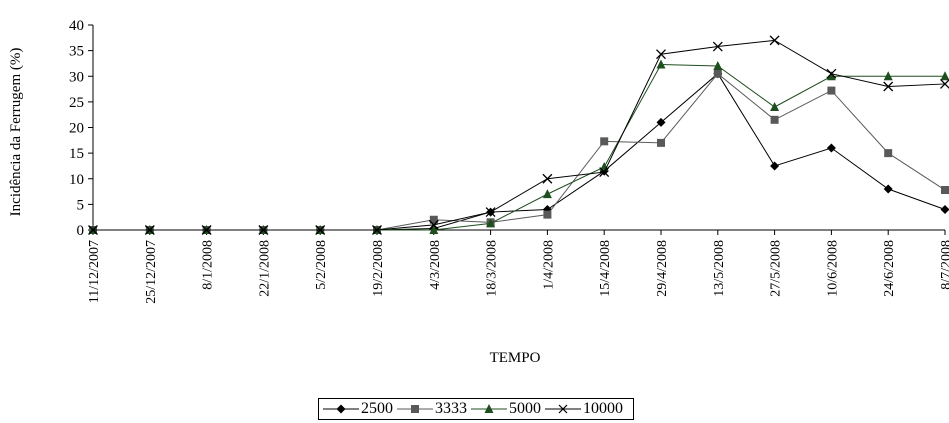 Image resolution: width=949 pixels, height=423 pixels. What do you see at coordinates (76, 154) in the screenshot?
I see `y-tick-label: 15` at bounding box center [76, 154].